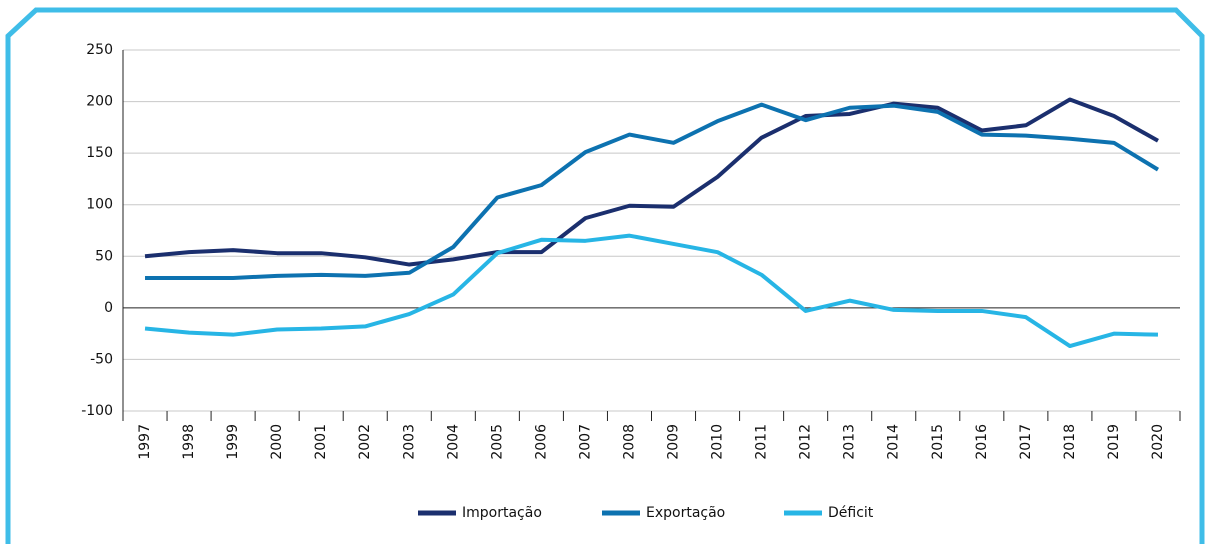  Describe the element at coordinates (674, 442) in the screenshot. I see `x-tick-label: 2009` at that location.